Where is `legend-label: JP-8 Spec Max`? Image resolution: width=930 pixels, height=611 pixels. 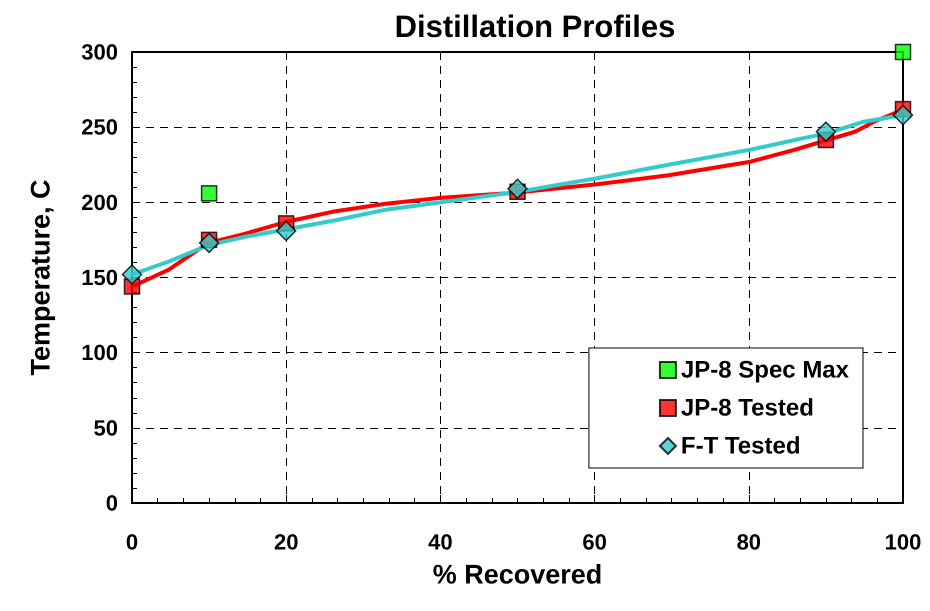
legend-label: JP-8 Spec Max is located at coordinates (765, 370).